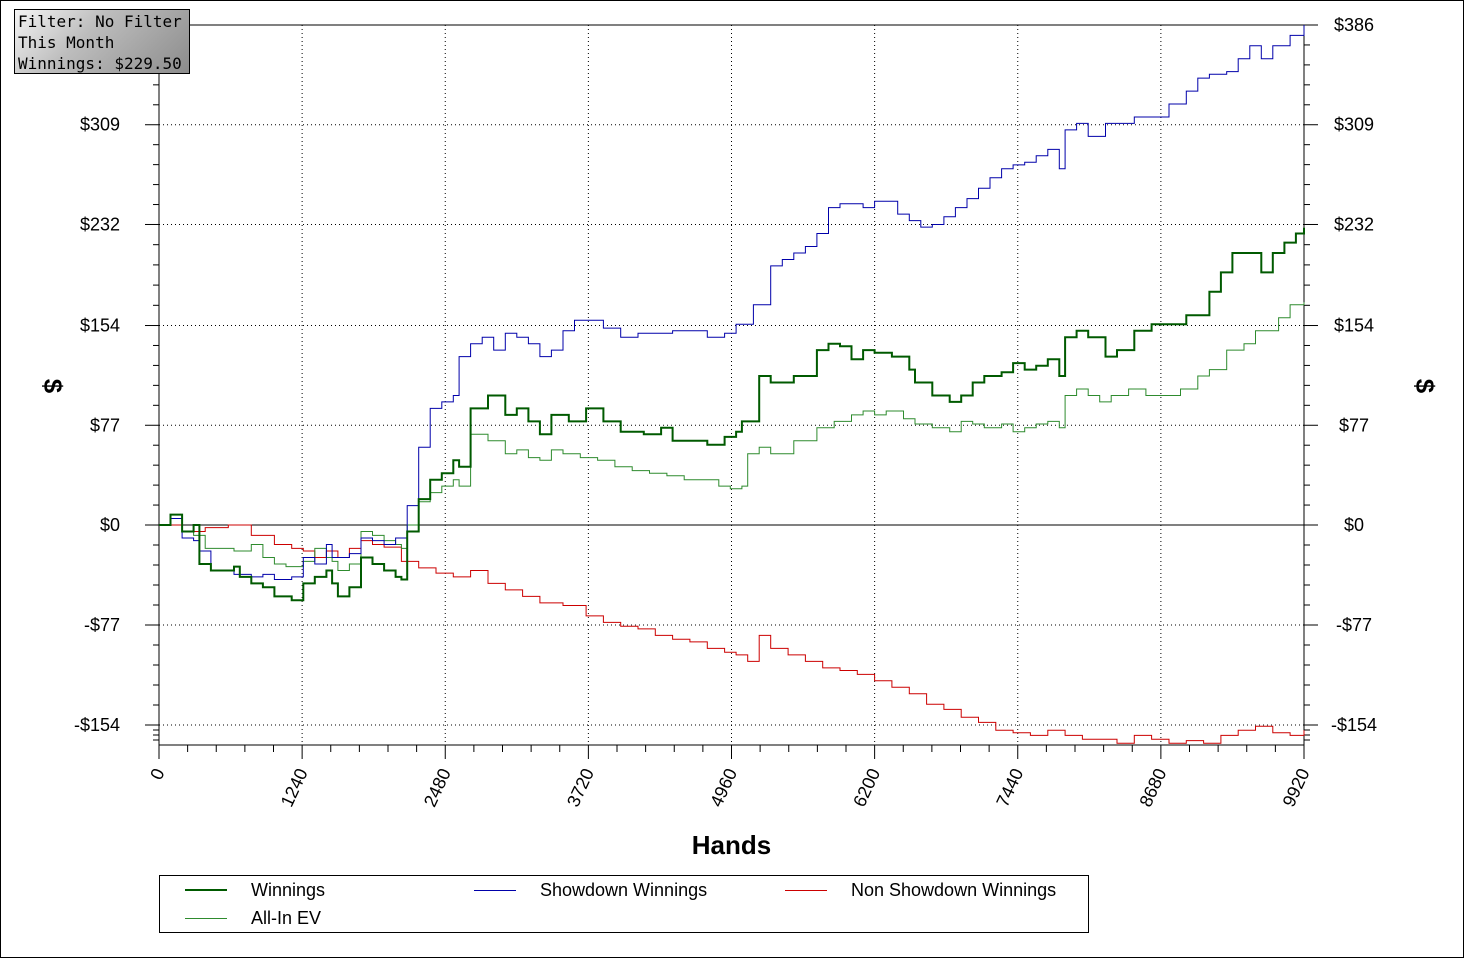 The height and width of the screenshot is (958, 1464). Describe the element at coordinates (66, 42) in the screenshot. I see `period-label: This Month` at that location.